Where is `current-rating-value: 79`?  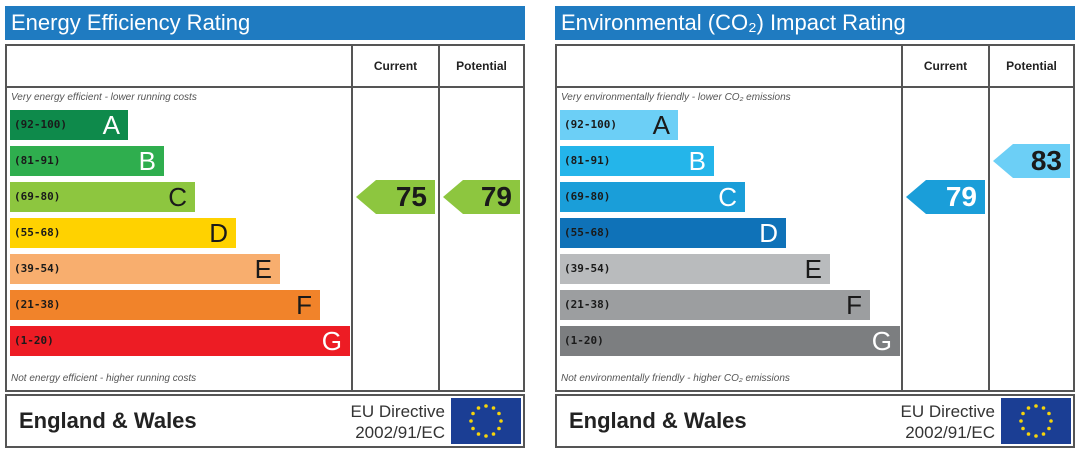
current-rating-value: 79 is located at coordinates (961, 196).